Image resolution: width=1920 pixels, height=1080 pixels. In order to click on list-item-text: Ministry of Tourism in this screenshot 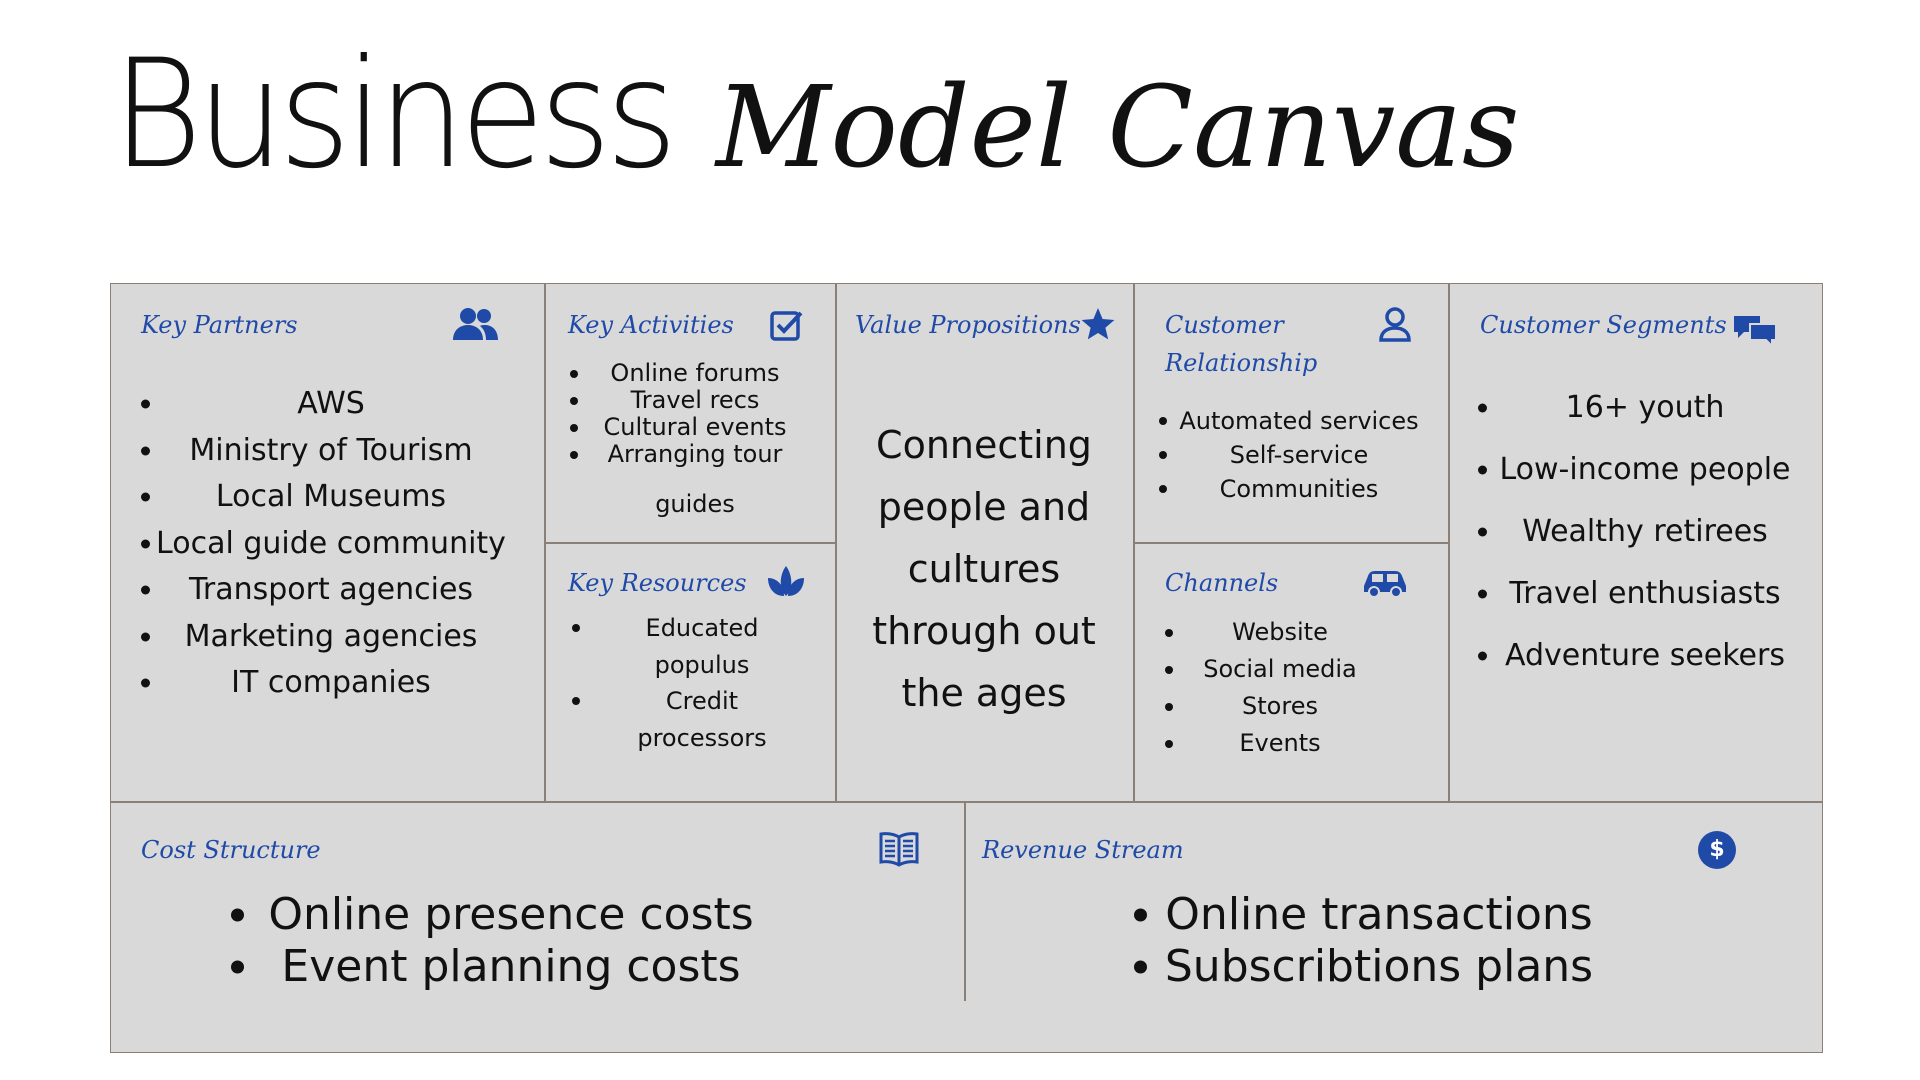, I will do `click(331, 450)`.